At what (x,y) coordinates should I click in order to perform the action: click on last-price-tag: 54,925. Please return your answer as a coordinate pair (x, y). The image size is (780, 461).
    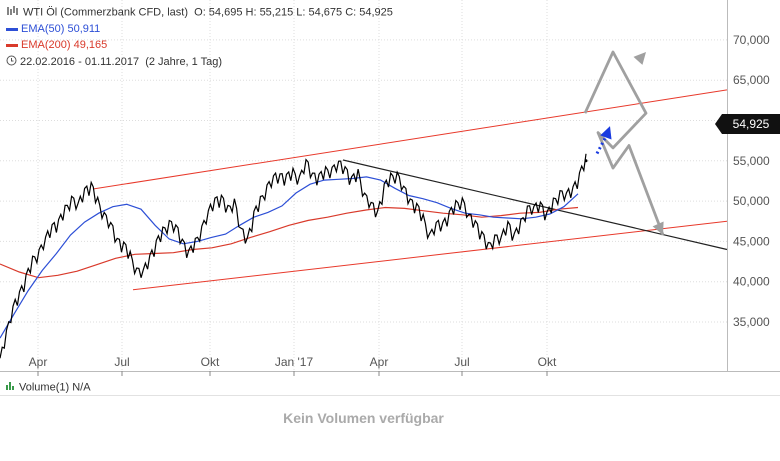
    Looking at the image, I should click on (747, 124).